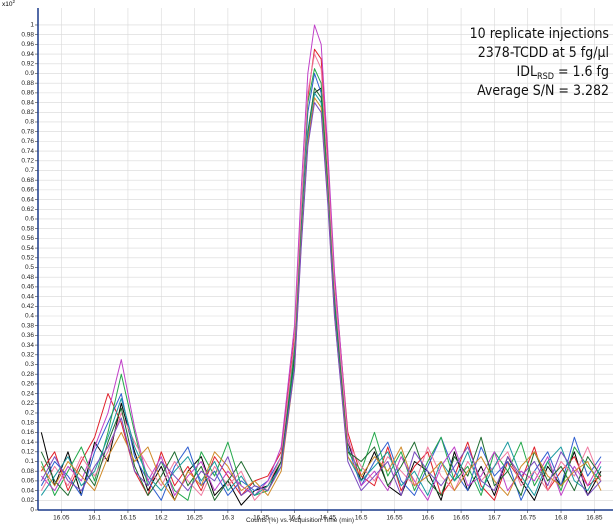 The image size is (613, 525). What do you see at coordinates (27, 393) in the screenshot?
I see `y-tick-label: 0.24` at bounding box center [27, 393].